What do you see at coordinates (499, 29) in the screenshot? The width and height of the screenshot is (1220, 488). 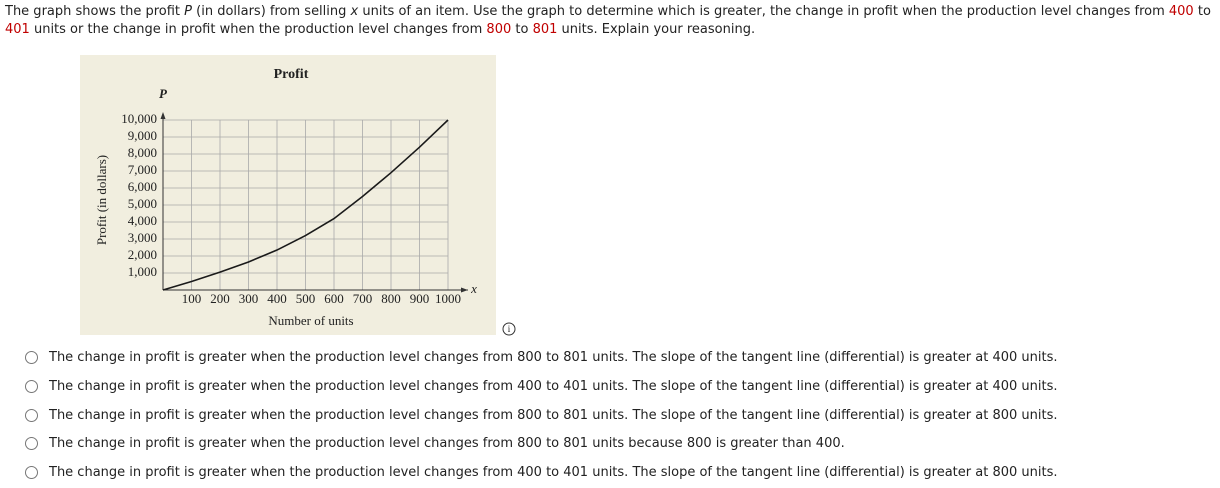 I see `question-text: 800` at bounding box center [499, 29].